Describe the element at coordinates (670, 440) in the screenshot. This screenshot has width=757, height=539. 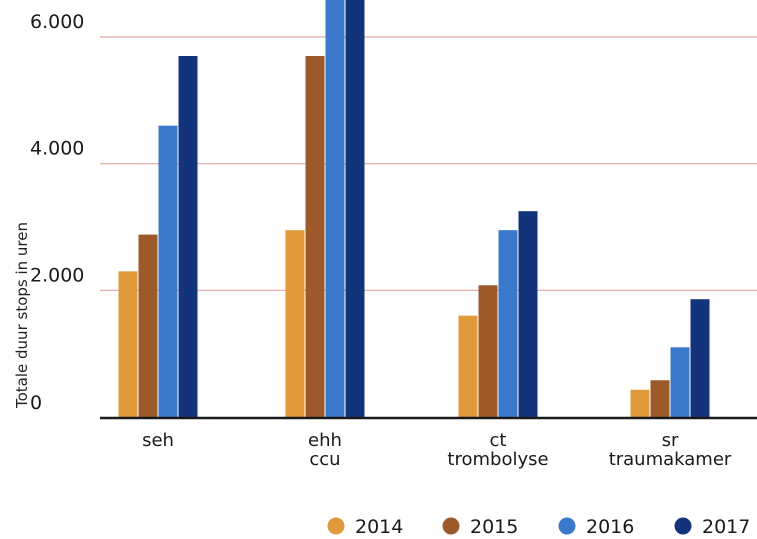
I see `x-tick-label: sr` at that location.